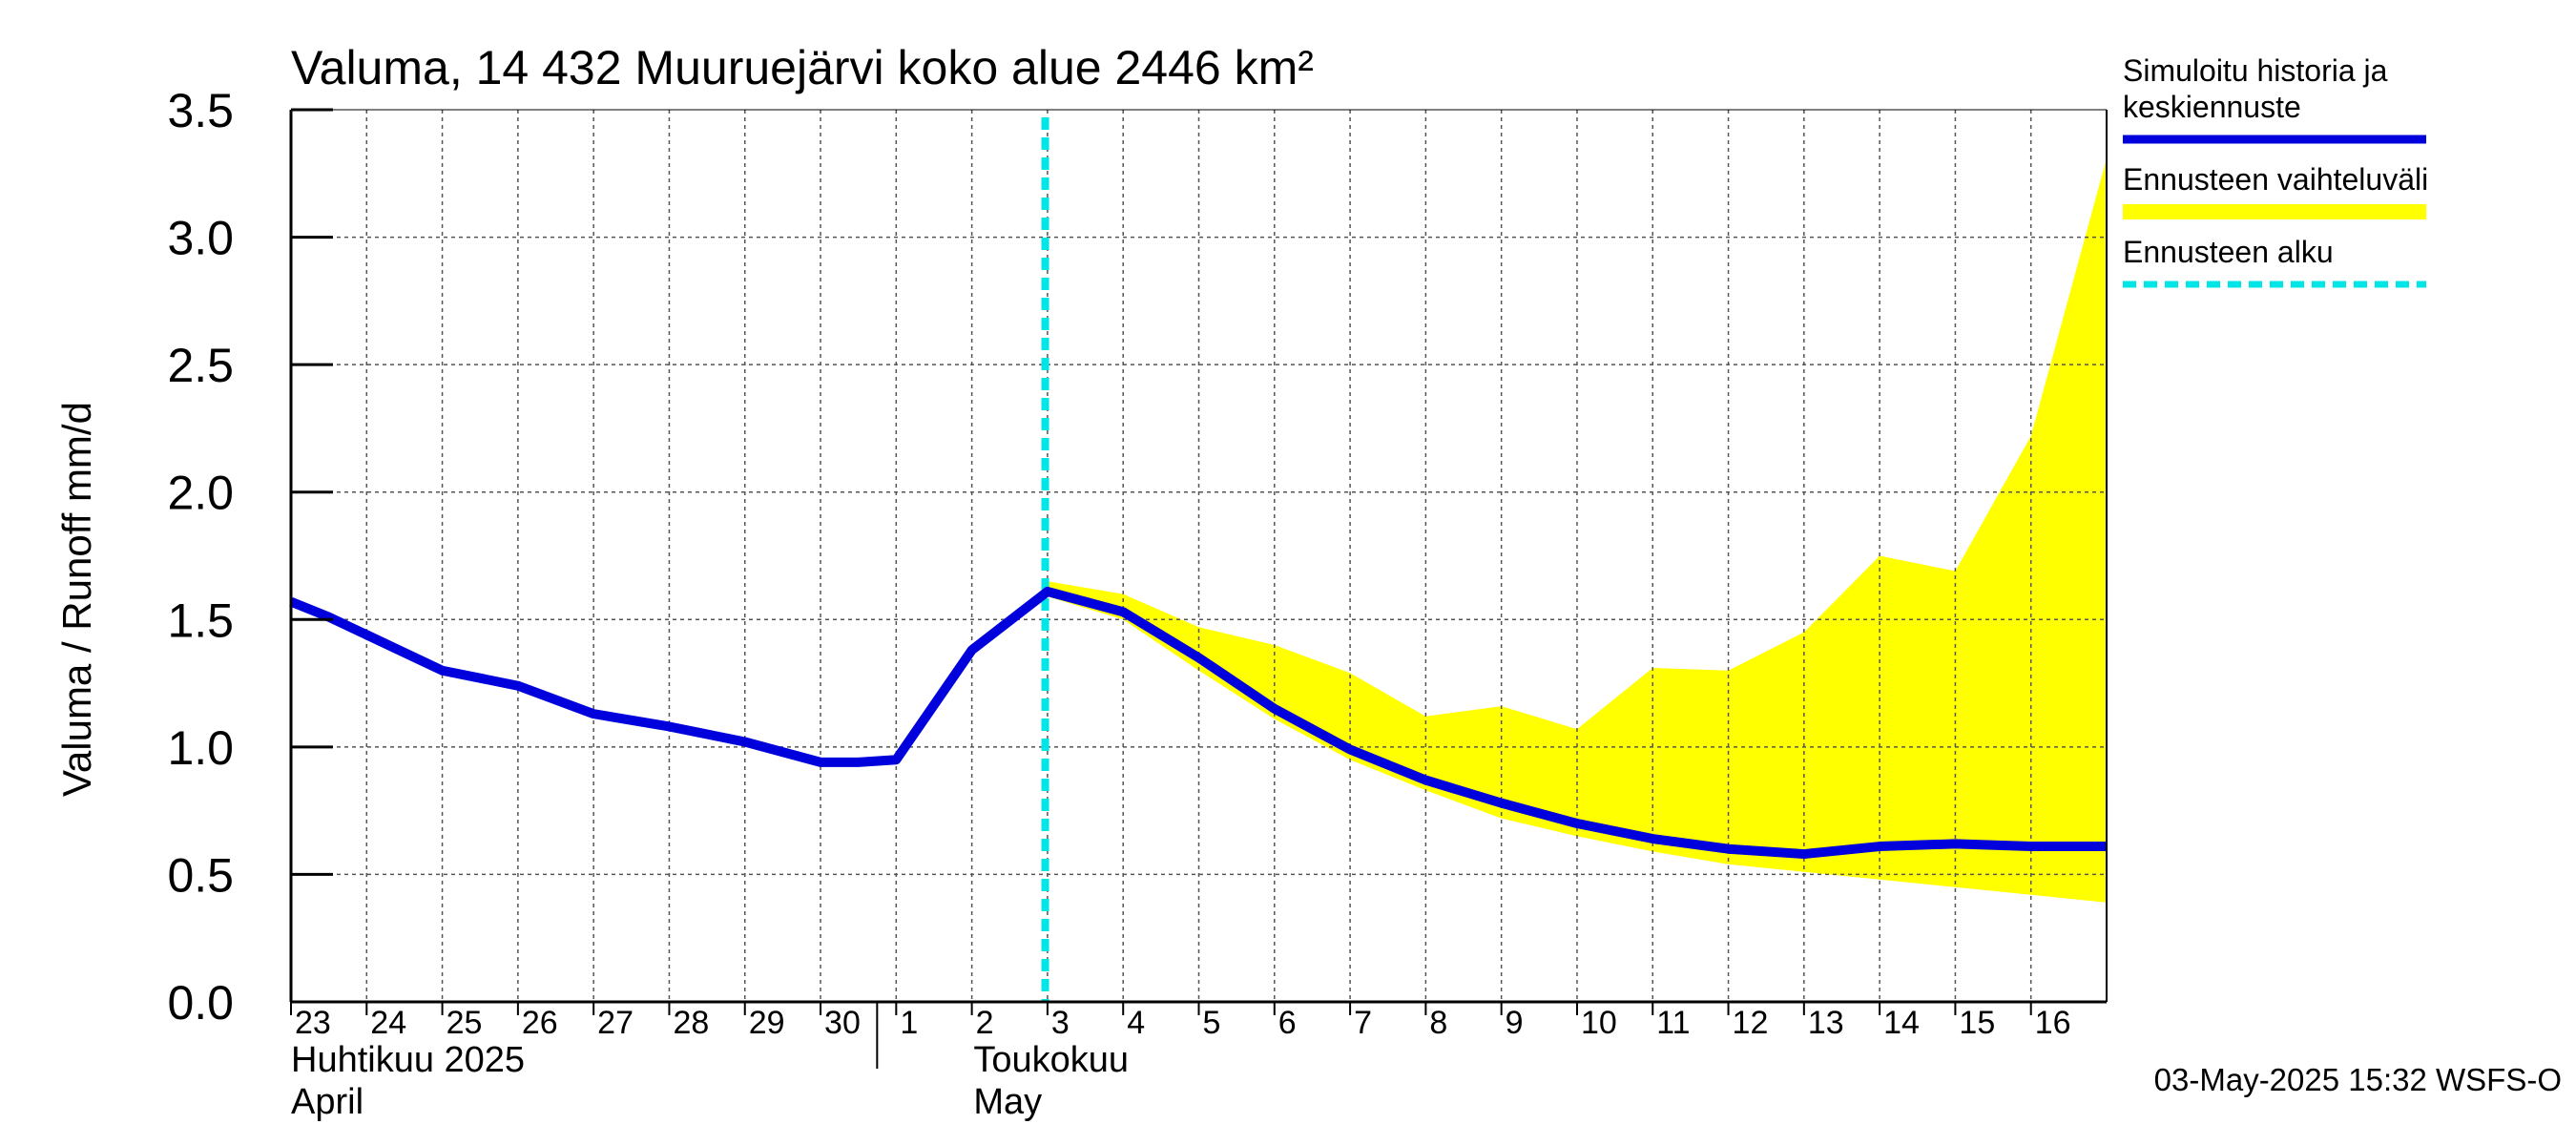  Describe the element at coordinates (1212, 1023) in the screenshot. I see `x-tick-label: 5` at that location.